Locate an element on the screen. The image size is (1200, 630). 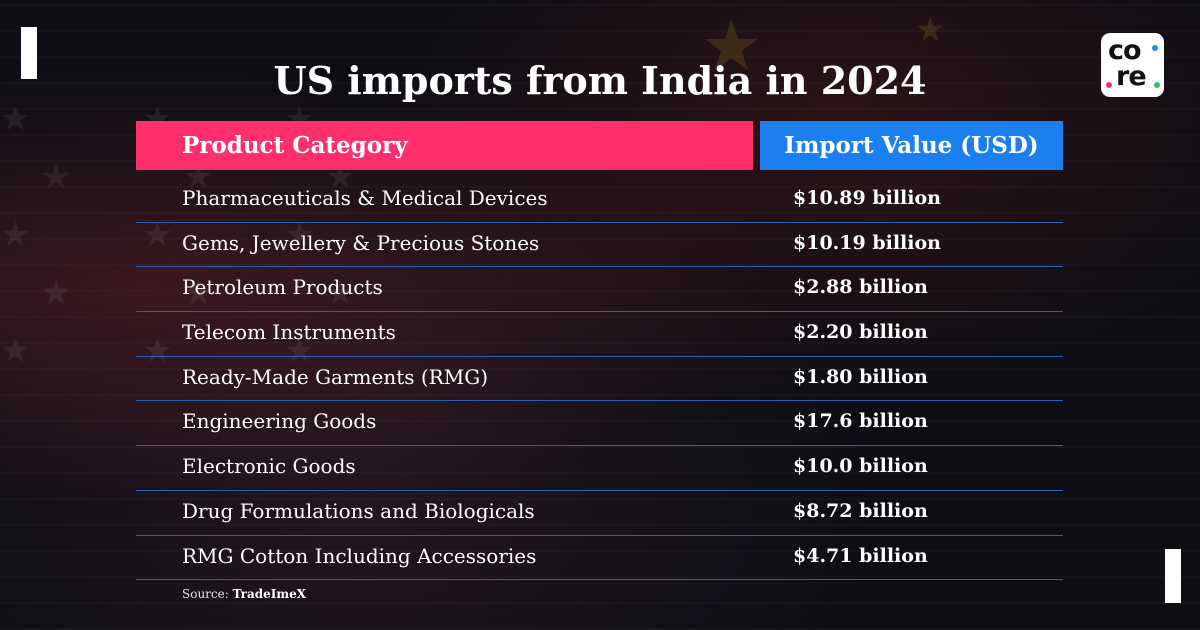
value-cell: $4.71 billion is located at coordinates (860, 555).